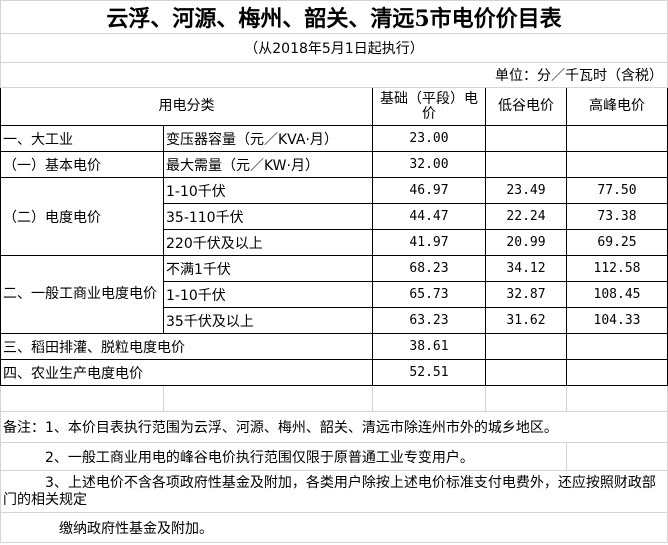 The height and width of the screenshot is (545, 668). What do you see at coordinates (526, 106) in the screenshot?
I see `header-valley: 低谷电价` at bounding box center [526, 106].